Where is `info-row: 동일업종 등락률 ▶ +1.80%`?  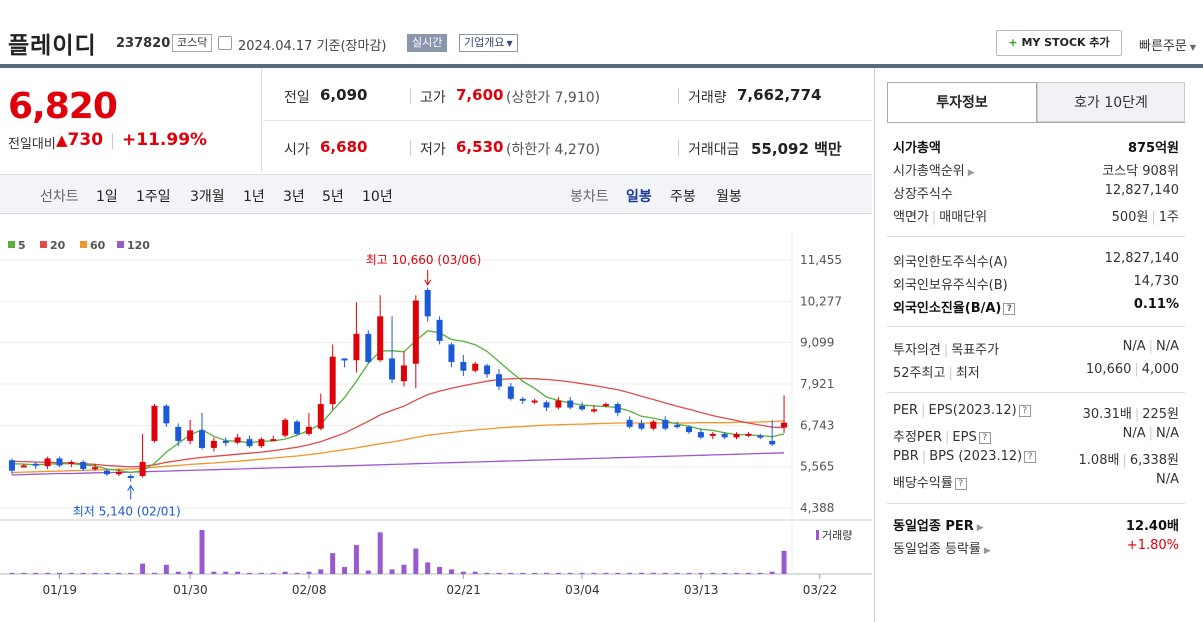 info-row: 동일업종 등락률 ▶ +1.80% is located at coordinates (1036, 547).